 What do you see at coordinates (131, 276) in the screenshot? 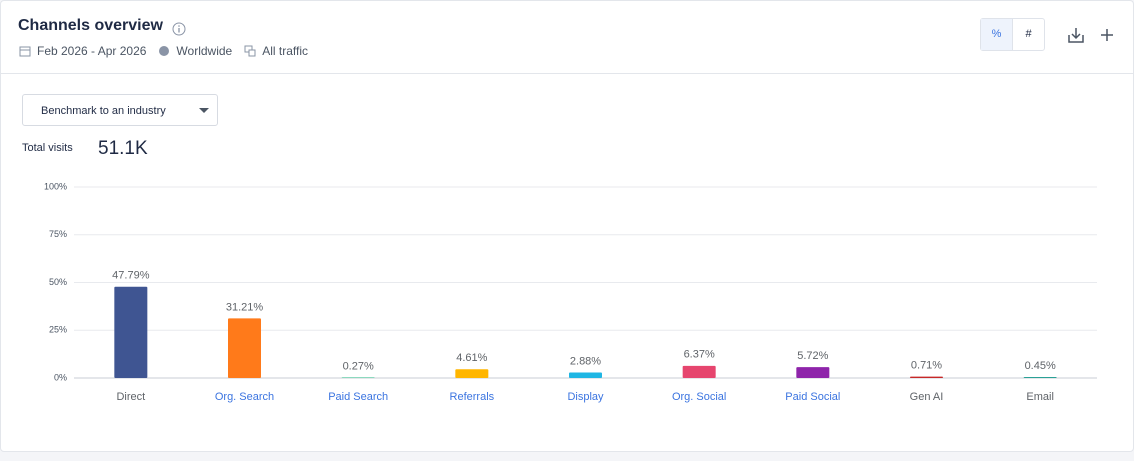
I see `value-label: 47.79%` at bounding box center [131, 276].